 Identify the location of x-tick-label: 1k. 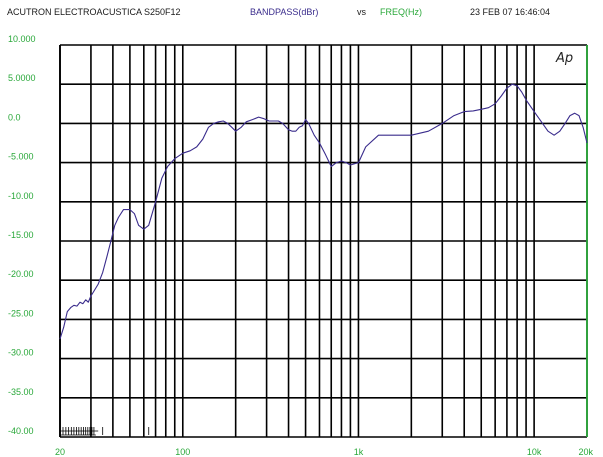
(359, 452).